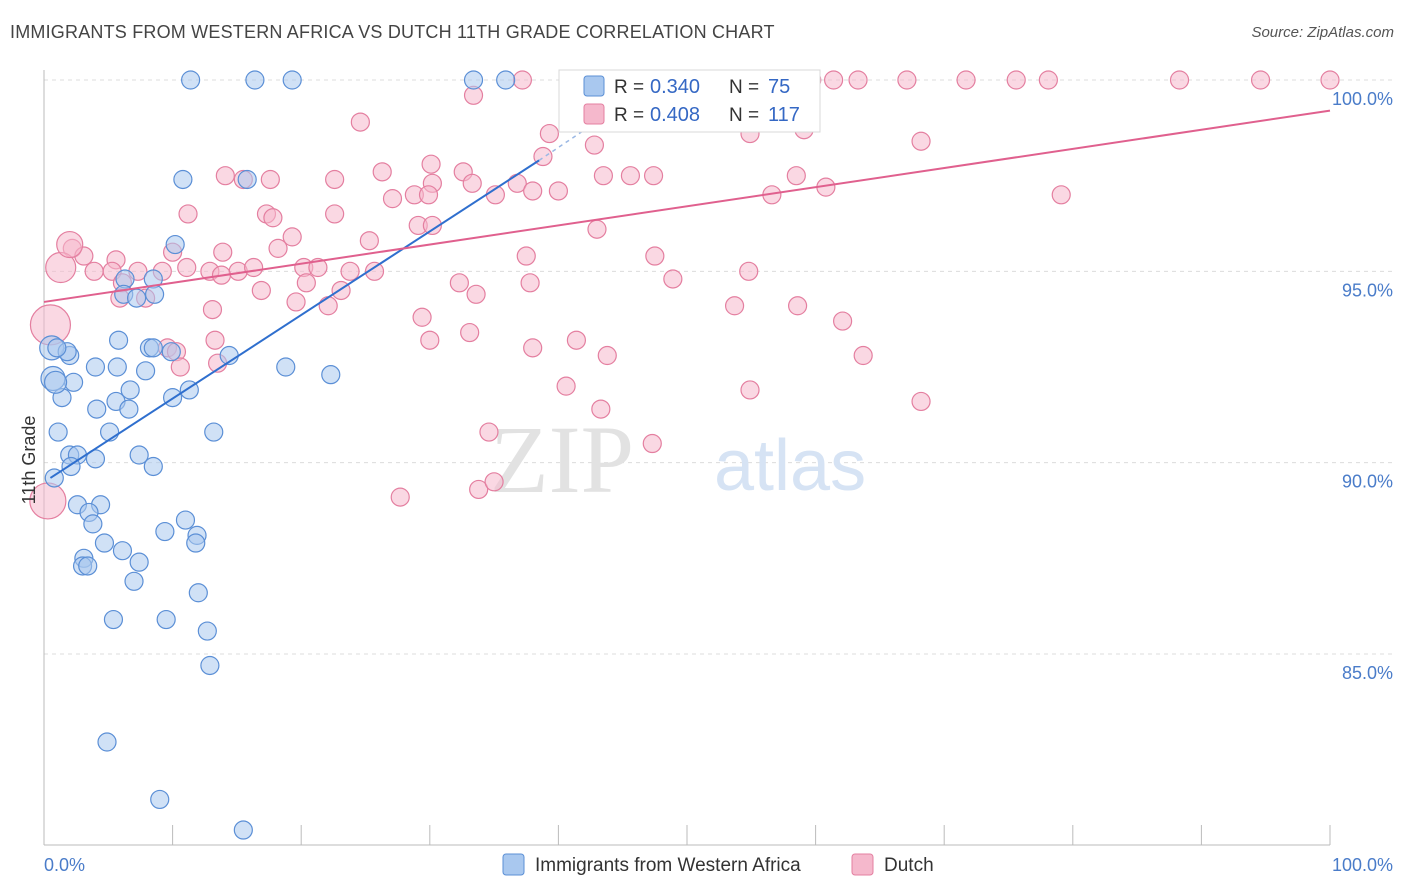 This screenshot has width=1406, height=892. What do you see at coordinates (744, 87) in the screenshot?
I see `legend-n-label-1: N =` at bounding box center [744, 87].